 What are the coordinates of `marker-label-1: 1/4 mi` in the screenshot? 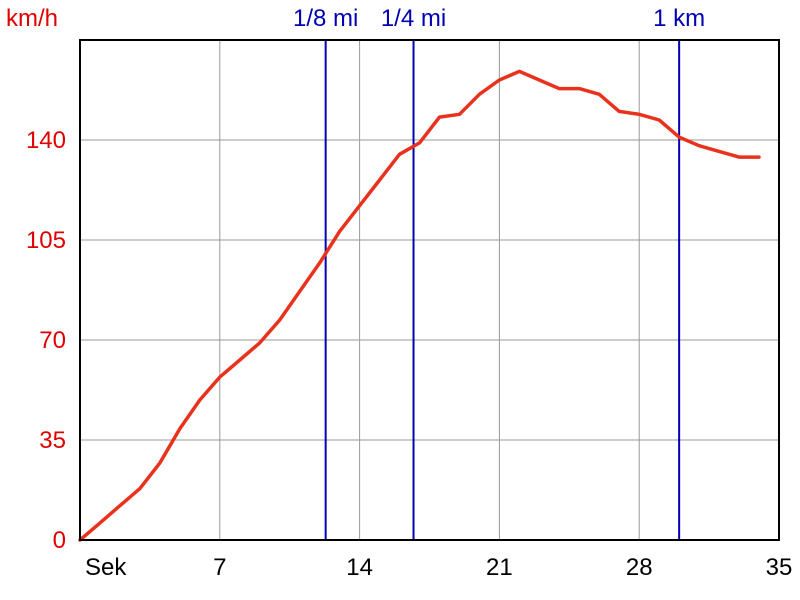 It's located at (413, 18).